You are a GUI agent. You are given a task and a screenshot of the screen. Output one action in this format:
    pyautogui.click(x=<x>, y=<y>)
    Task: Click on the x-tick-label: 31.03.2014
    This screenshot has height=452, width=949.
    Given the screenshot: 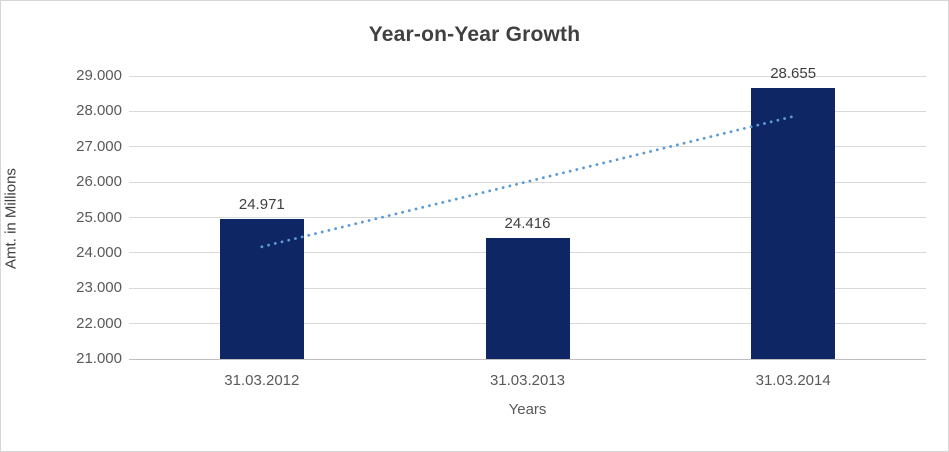 What is the action you would take?
    pyautogui.click(x=793, y=380)
    